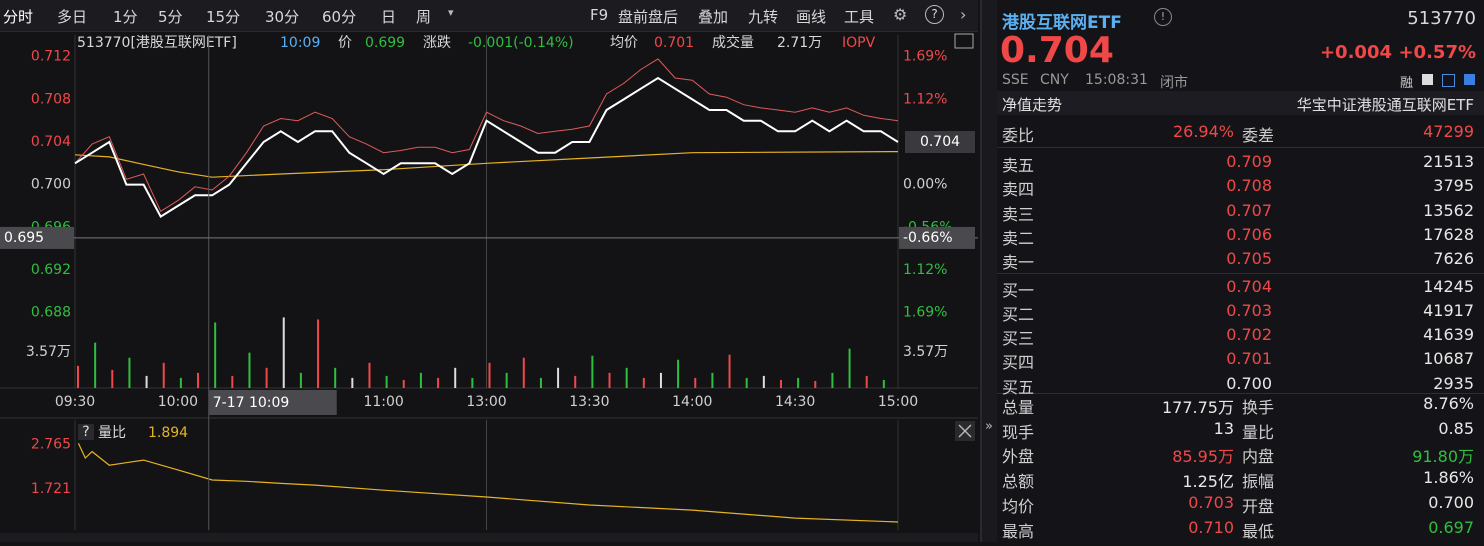 This screenshot has width=1484, height=546. What do you see at coordinates (339, 17) in the screenshot?
I see `period-tab: 60分` at bounding box center [339, 17].